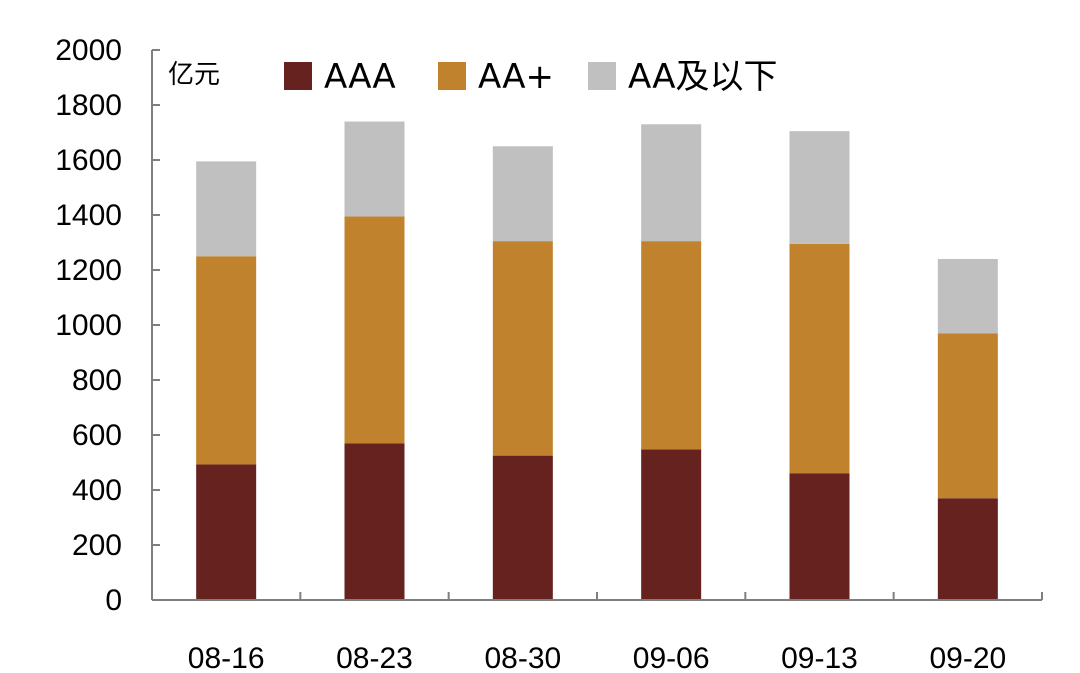  What do you see at coordinates (88, 160) in the screenshot?
I see `y-tick-label: 1600` at bounding box center [88, 160].